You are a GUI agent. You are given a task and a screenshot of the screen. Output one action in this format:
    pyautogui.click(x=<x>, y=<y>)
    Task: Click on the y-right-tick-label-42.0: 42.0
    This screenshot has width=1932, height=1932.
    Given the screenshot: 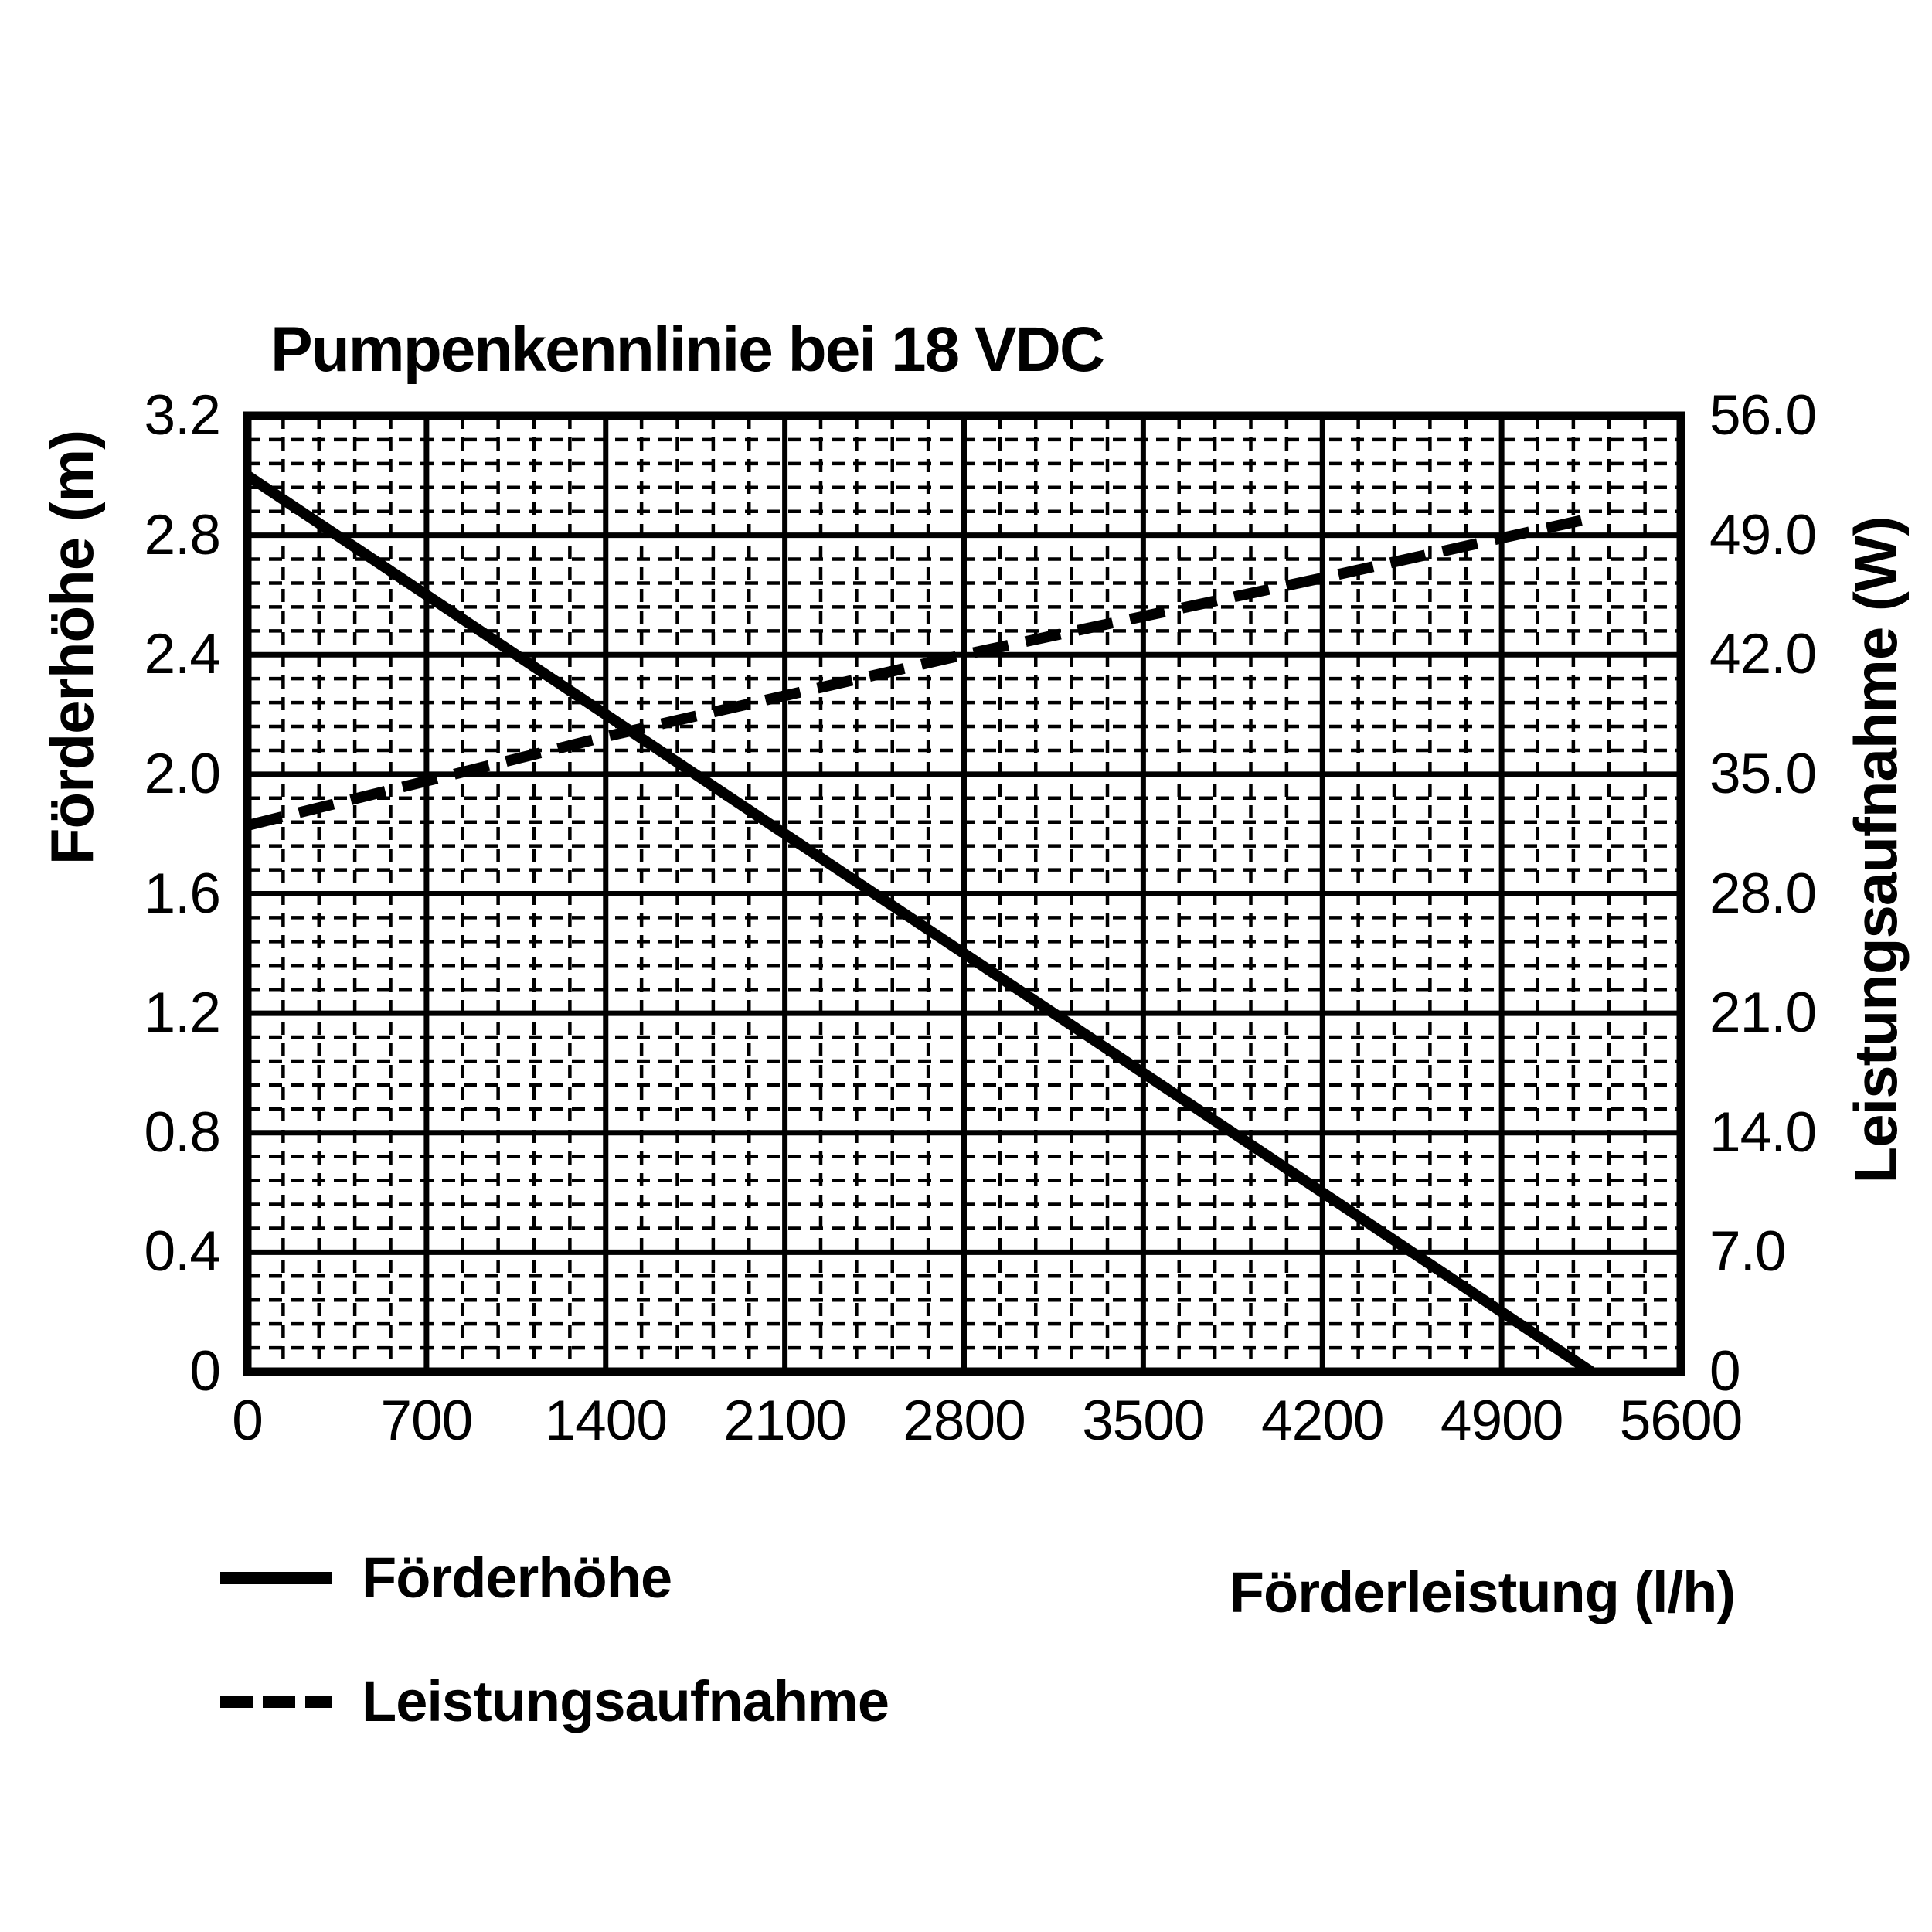 What is the action you would take?
    pyautogui.click(x=1763, y=655)
    